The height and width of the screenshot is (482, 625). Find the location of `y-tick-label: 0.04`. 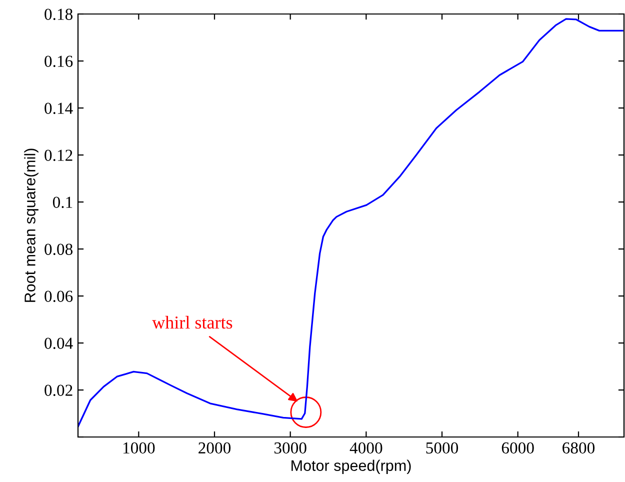

y-tick-label: 0.04 is located at coordinates (58, 344).